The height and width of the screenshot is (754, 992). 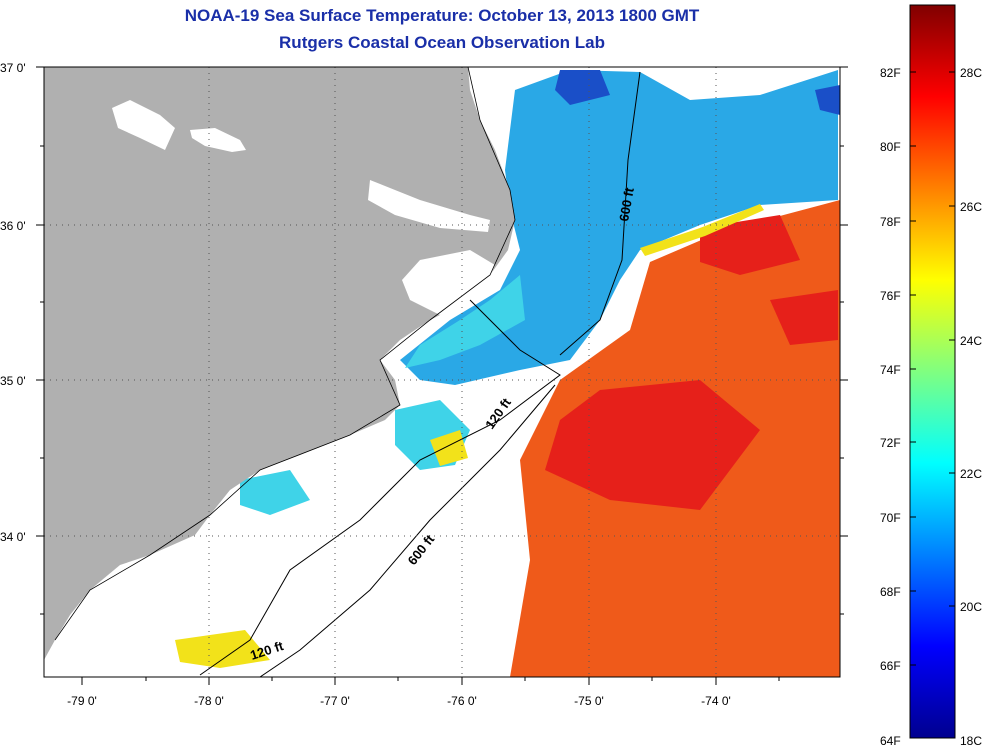 What do you see at coordinates (13, 68) in the screenshot?
I see `lat-label-37: 37 0'` at bounding box center [13, 68].